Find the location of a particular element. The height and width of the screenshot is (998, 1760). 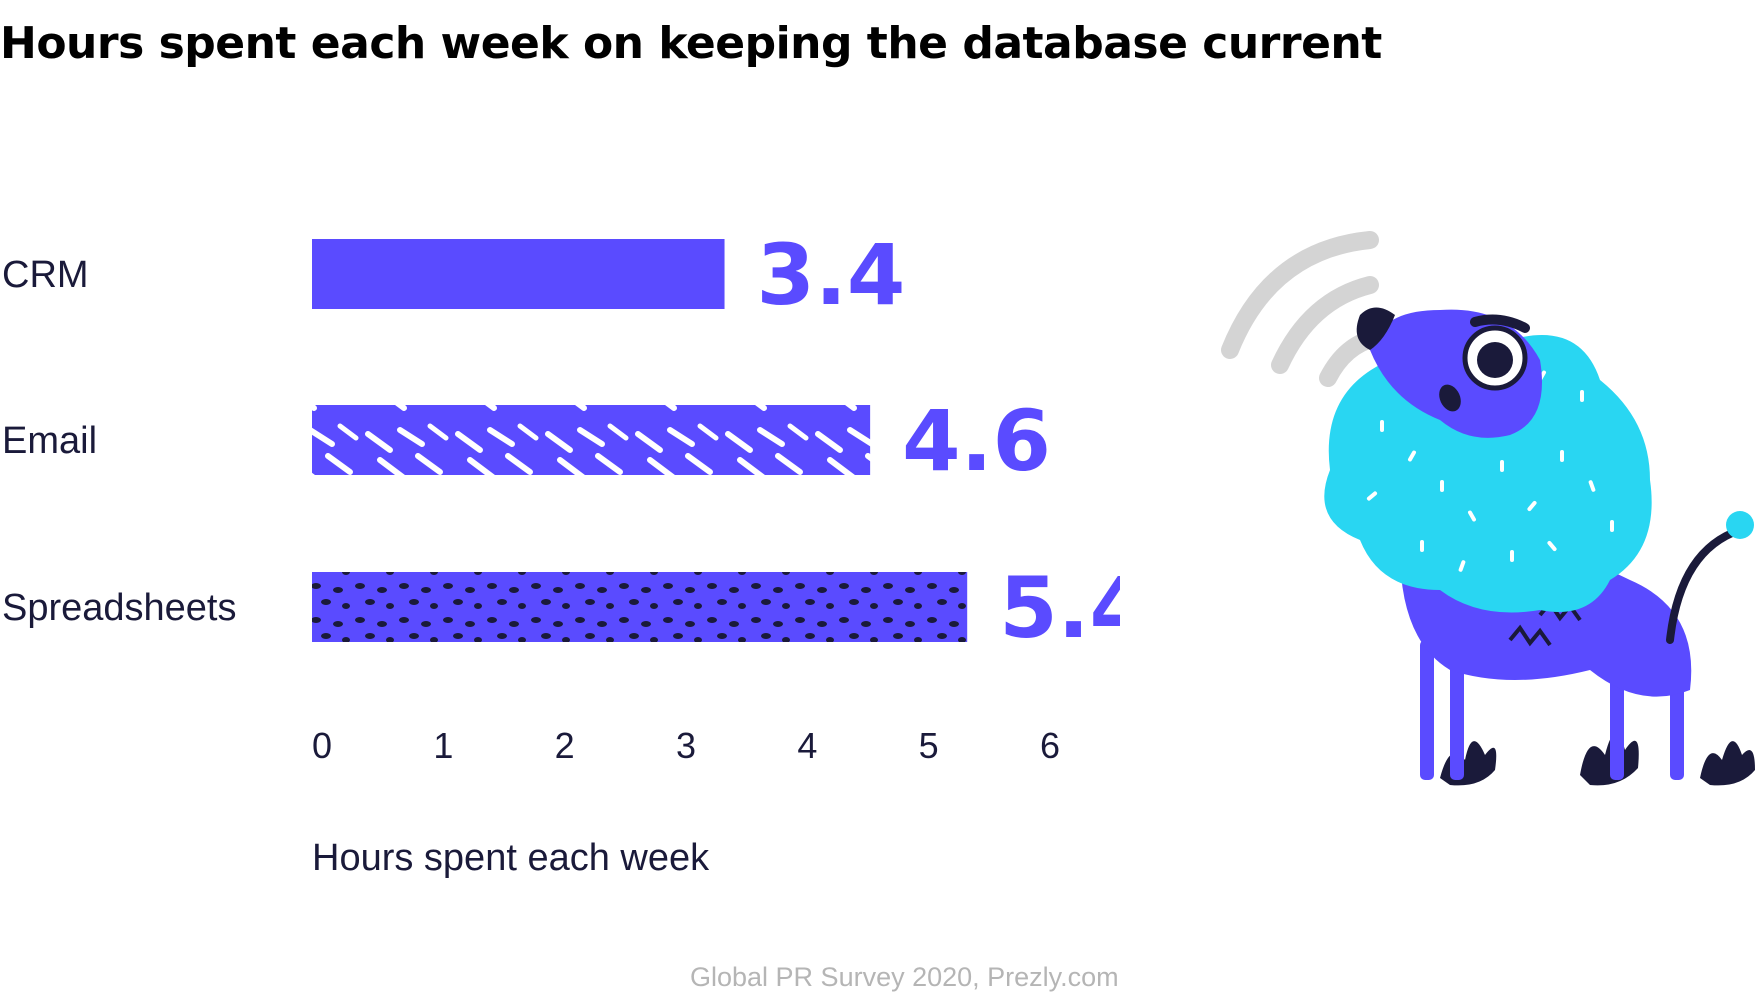

x-tick-label: 4 is located at coordinates (807, 745).